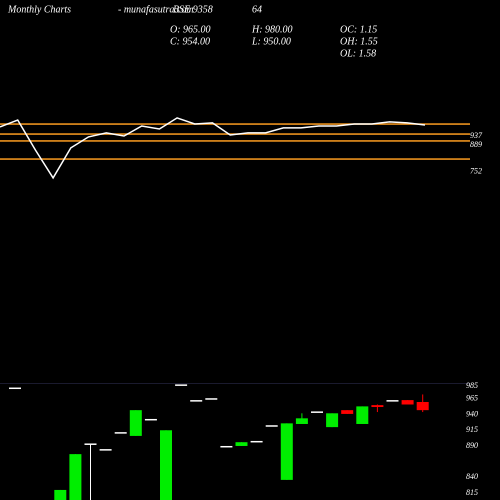  Describe the element at coordinates (190, 29) in the screenshot. I see `stat: O: 965.00` at that location.